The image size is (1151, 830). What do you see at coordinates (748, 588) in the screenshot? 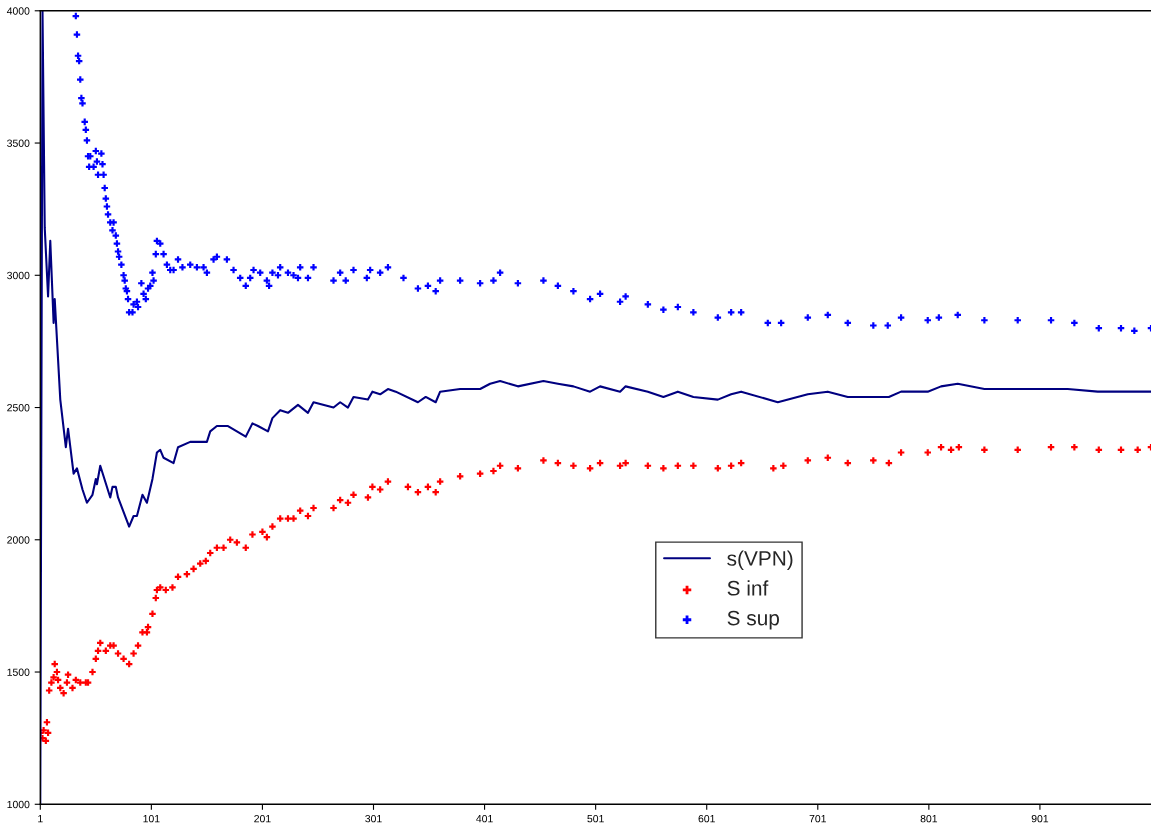
I see `legend-label: S inf` at bounding box center [748, 588].